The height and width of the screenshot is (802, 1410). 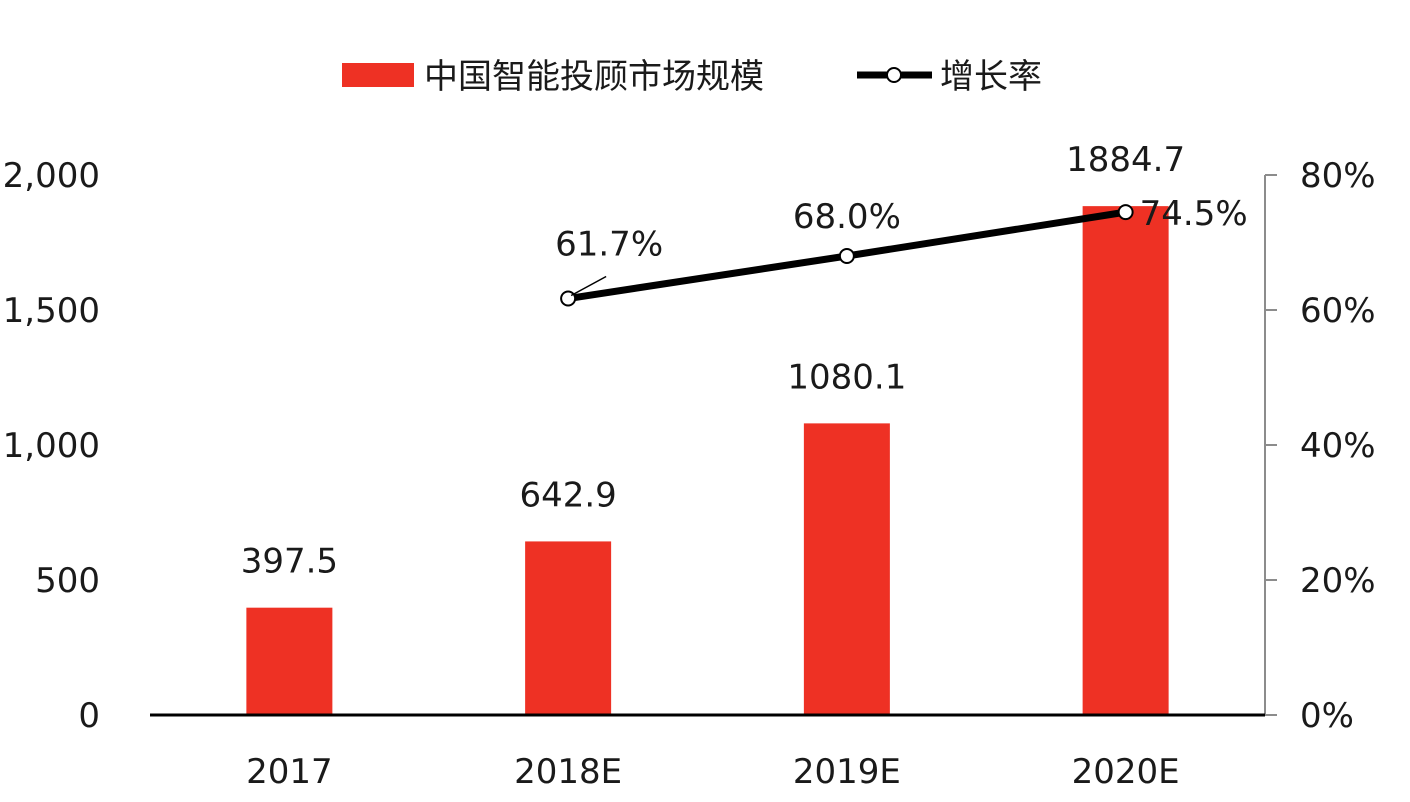 What do you see at coordinates (1338, 311) in the screenshot?
I see `y-right-tick-label: 60%` at bounding box center [1338, 311].